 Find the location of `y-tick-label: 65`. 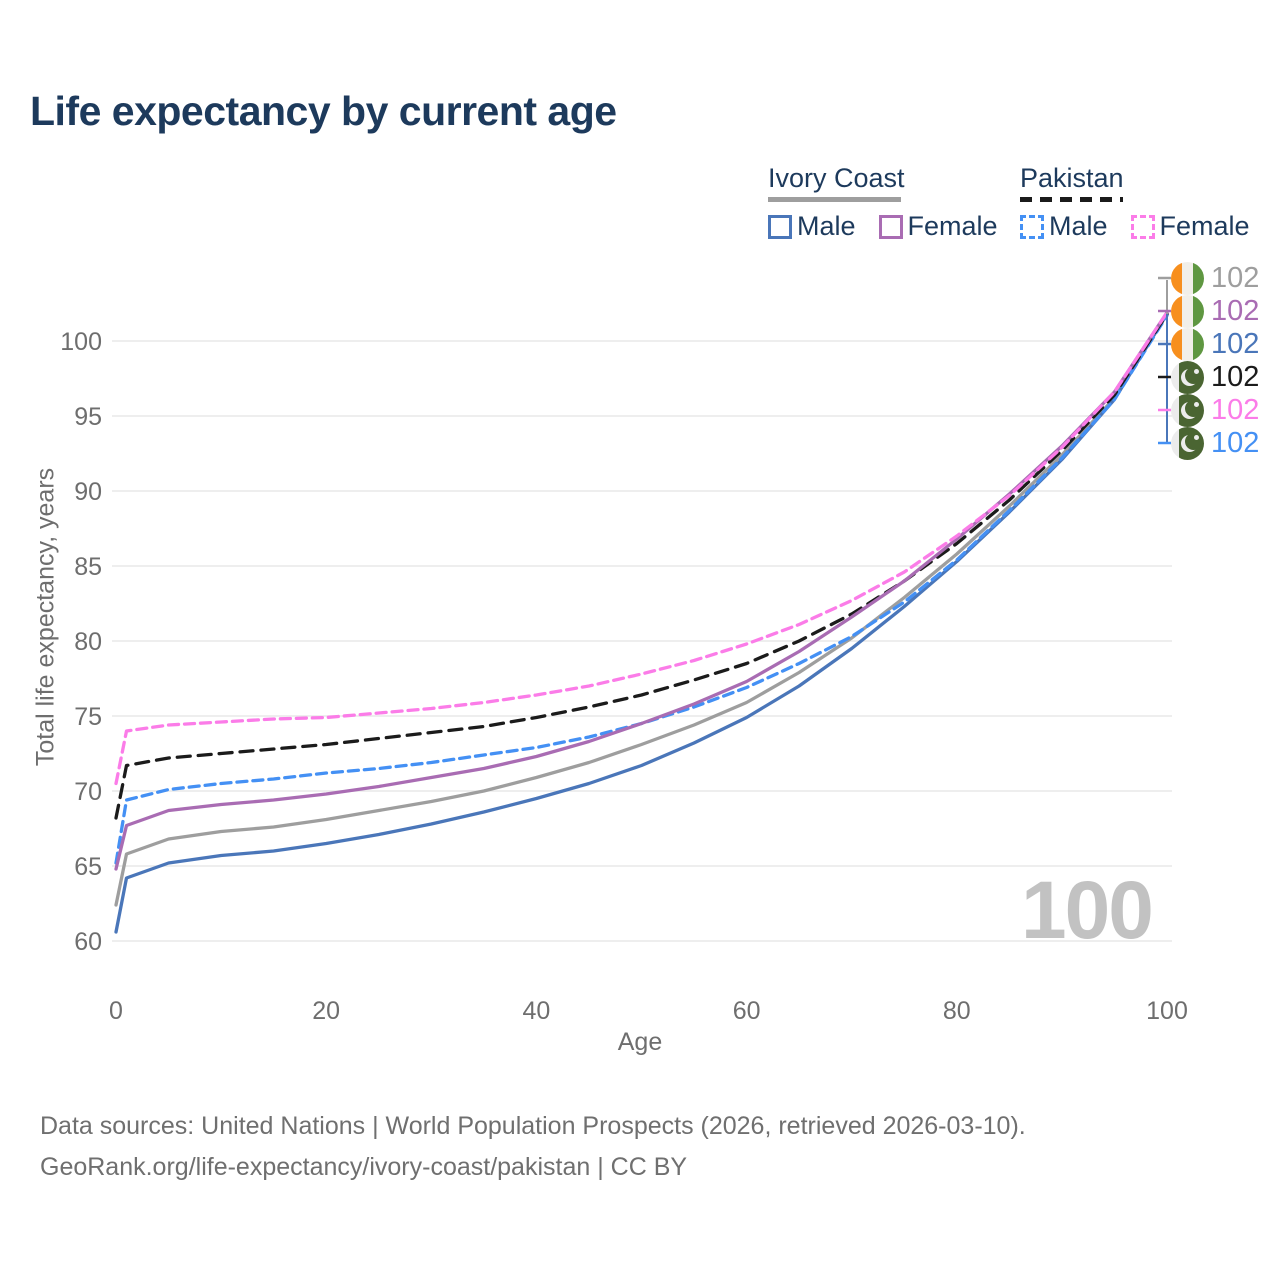

y-tick-label: 65 is located at coordinates (88, 867).